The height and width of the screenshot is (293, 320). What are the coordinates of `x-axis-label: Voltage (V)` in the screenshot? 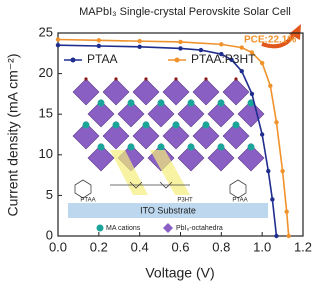 It's located at (179, 273).